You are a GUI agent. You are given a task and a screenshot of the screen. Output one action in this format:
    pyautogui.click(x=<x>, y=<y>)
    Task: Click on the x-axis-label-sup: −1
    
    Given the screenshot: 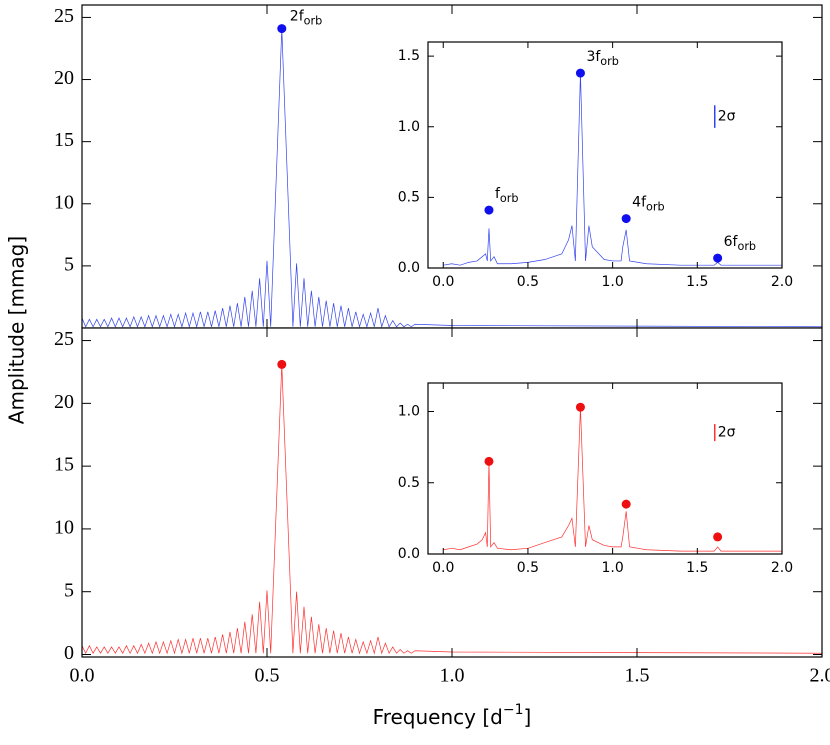 What is the action you would take?
    pyautogui.click(x=513, y=710)
    